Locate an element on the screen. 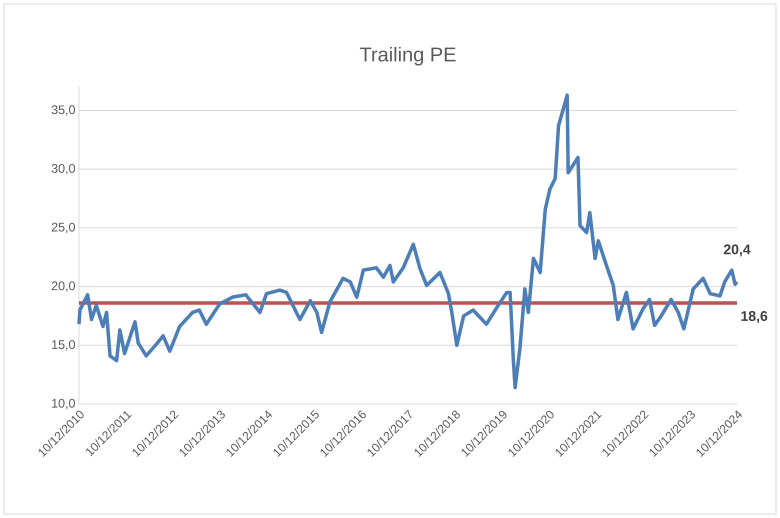 This screenshot has width=780, height=518. chart-title: Trailing PE is located at coordinates (408, 56).